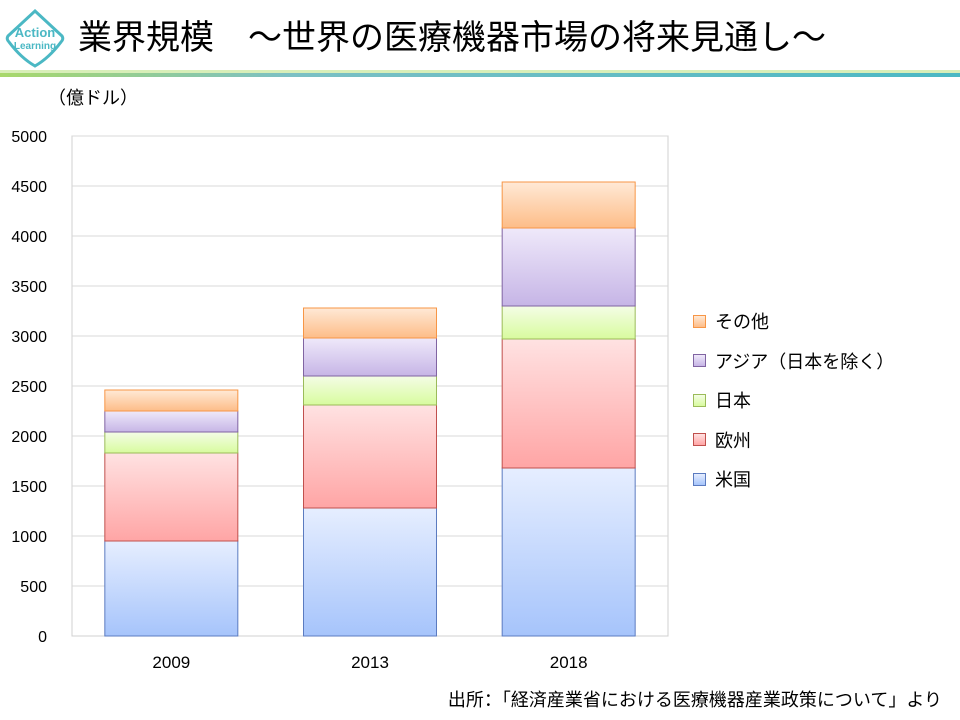 Image resolution: width=960 pixels, height=720 pixels. What do you see at coordinates (733, 441) in the screenshot?
I see `legend-label: 欧州` at bounding box center [733, 441].